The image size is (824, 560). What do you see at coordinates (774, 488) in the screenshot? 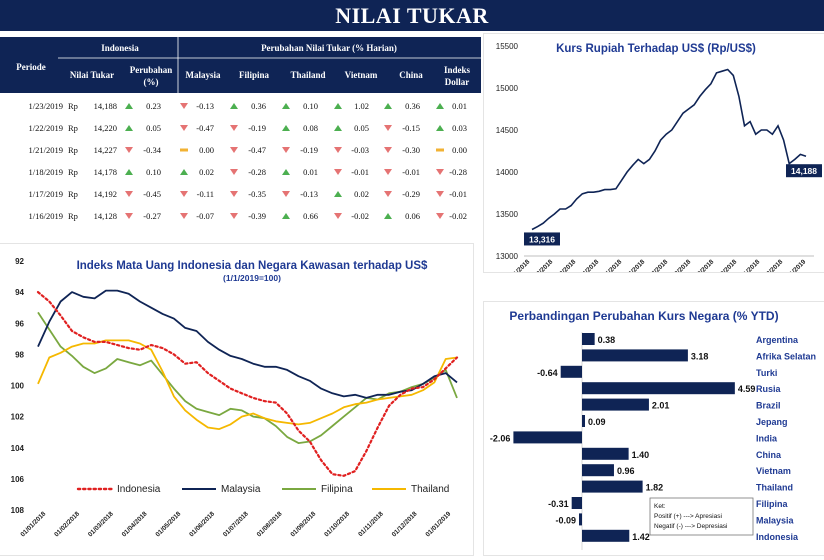
I see `category-label: Thailand` at bounding box center [774, 488].